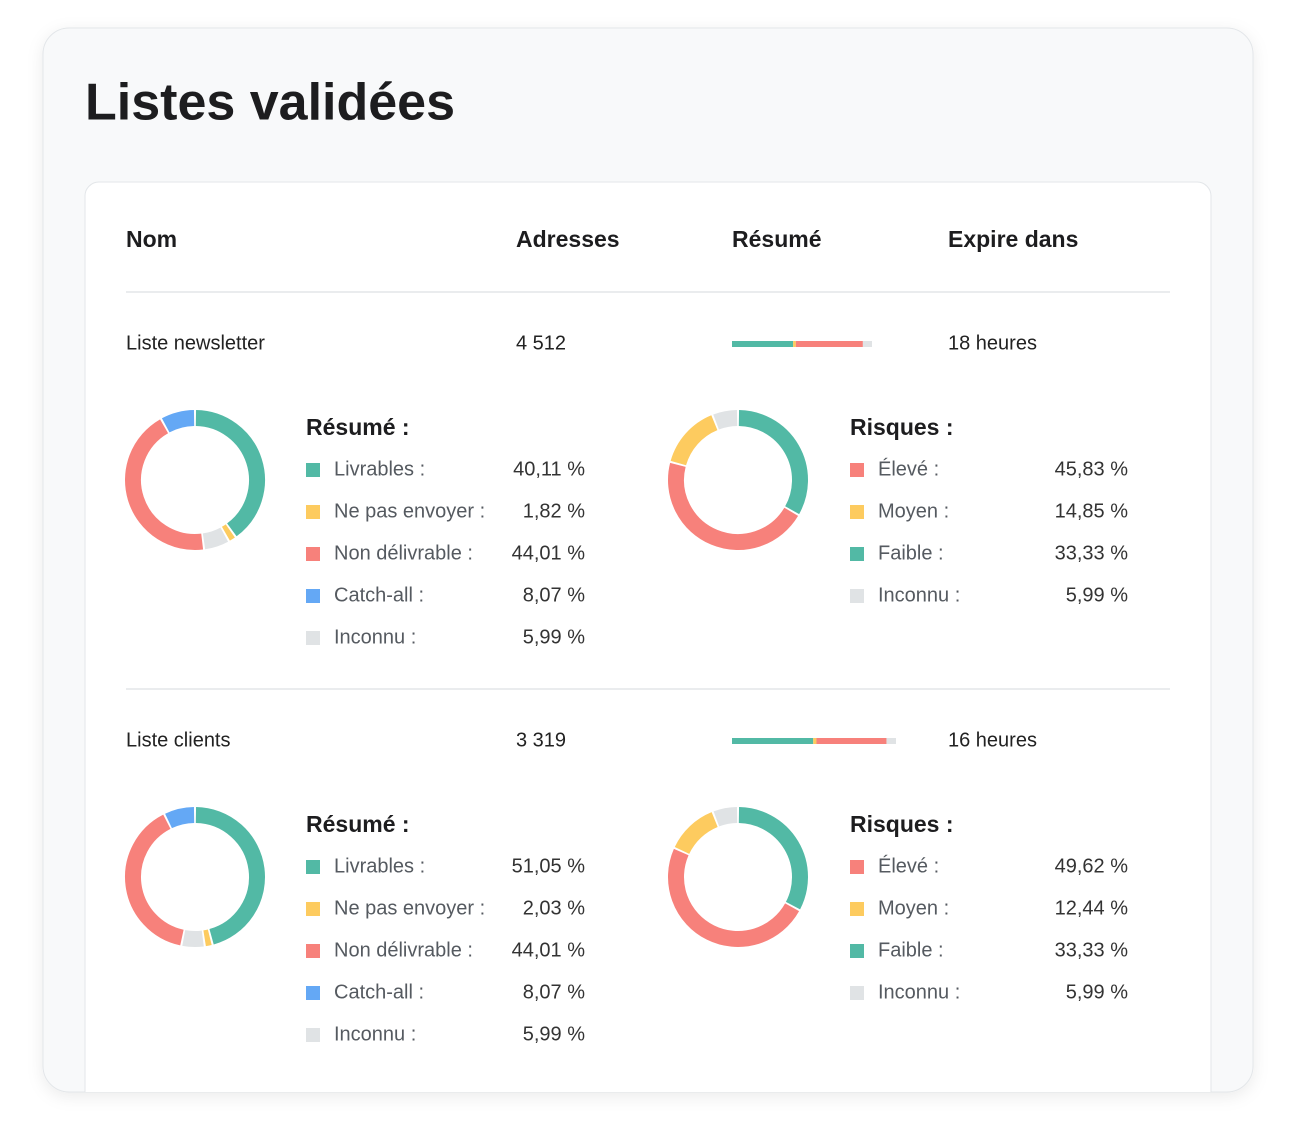  Describe the element at coordinates (992, 343) in the screenshot. I see `list-expires: 18 heures` at that location.